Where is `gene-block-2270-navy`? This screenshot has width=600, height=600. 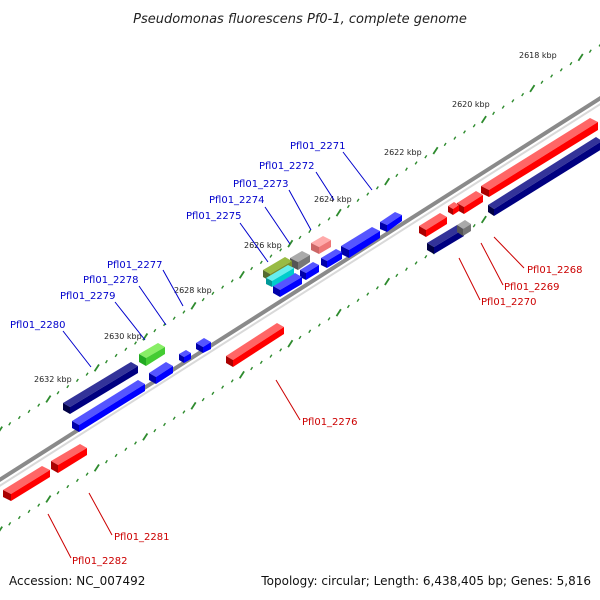
gene-block-2270-navy is located at coordinates (445, 239).